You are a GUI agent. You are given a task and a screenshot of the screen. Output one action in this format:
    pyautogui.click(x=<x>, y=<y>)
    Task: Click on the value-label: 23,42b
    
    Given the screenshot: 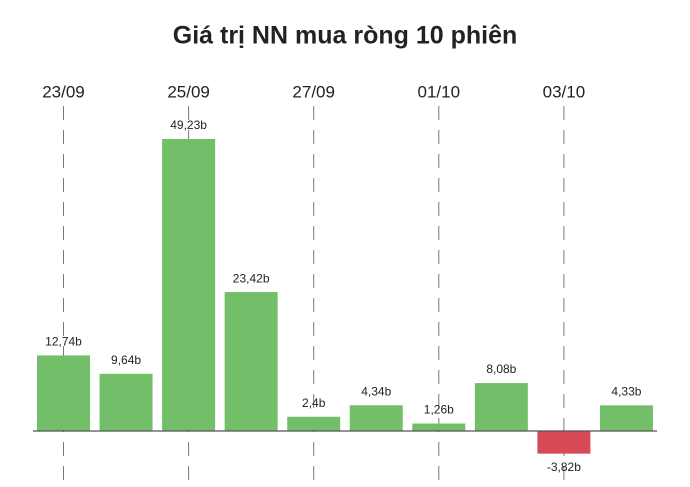 What is the action you would take?
    pyautogui.click(x=251, y=278)
    